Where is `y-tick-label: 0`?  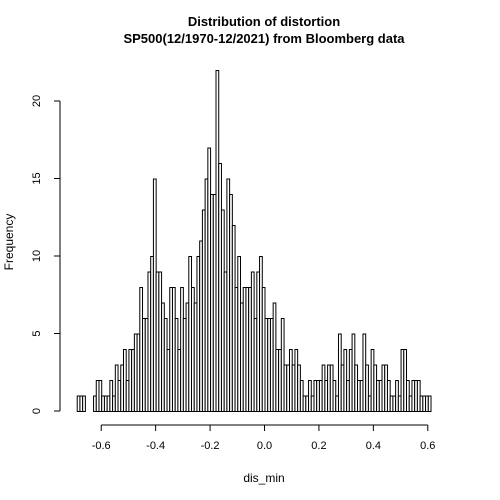
y-tick-label: 0 is located at coordinates (37, 411).